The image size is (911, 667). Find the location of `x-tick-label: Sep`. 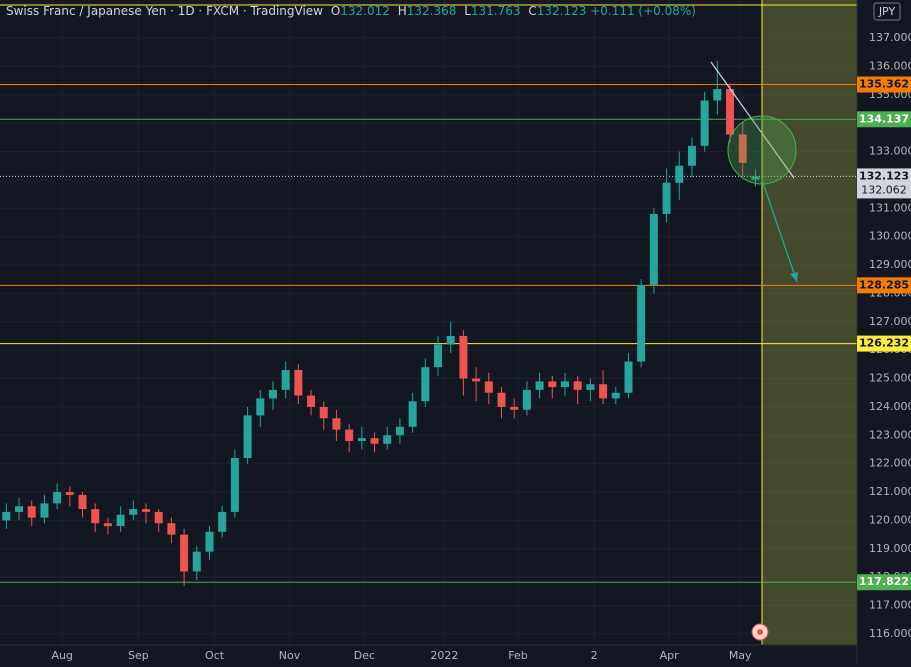

x-tick-label: Sep is located at coordinates (138, 655).